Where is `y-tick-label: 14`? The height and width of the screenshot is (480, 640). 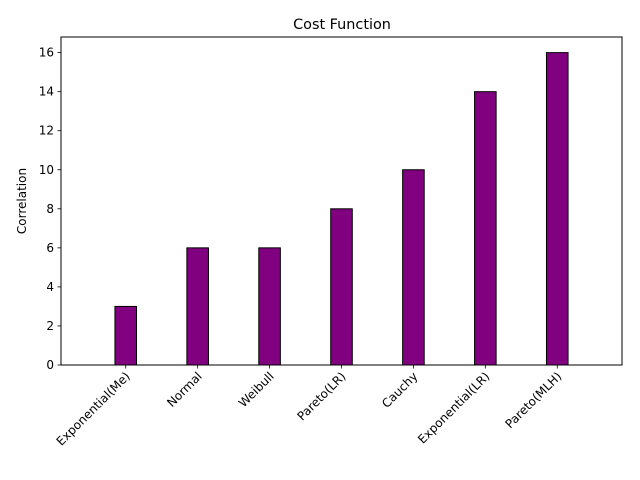 y-tick-label: 14 is located at coordinates (46, 92).